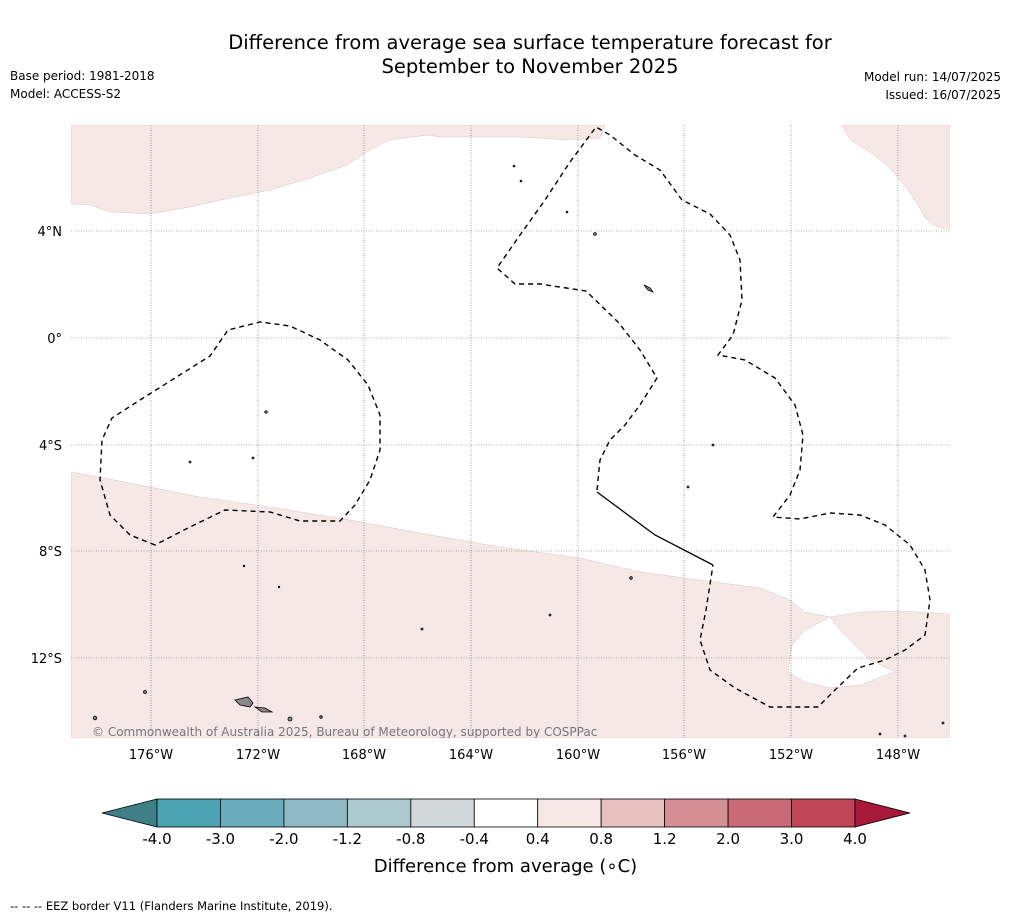 This screenshot has height=919, width=1011. Describe the element at coordinates (129, 813) in the screenshot. I see `colorbar-extend-low` at that location.